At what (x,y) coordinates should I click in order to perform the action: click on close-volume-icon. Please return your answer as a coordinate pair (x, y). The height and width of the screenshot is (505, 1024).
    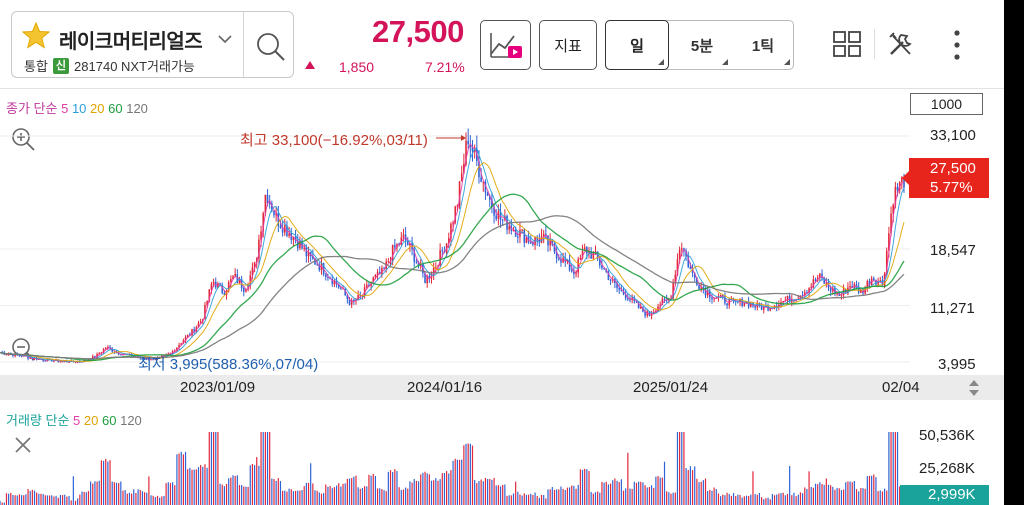
    Looking at the image, I should click on (23, 445).